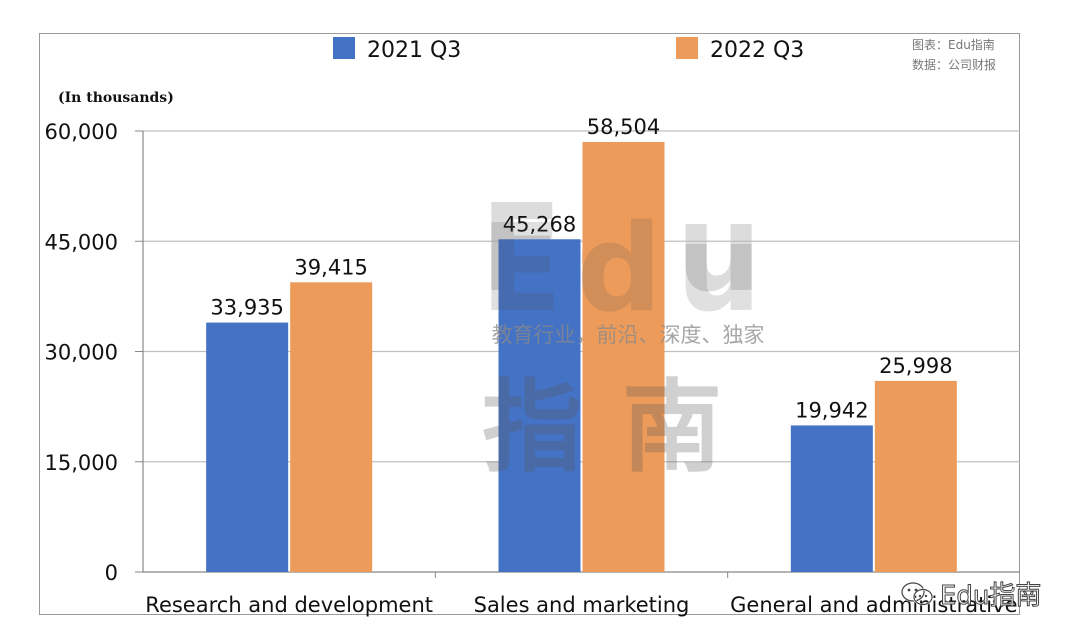 The height and width of the screenshot is (635, 1080). What do you see at coordinates (111, 573) in the screenshot?
I see `y-tick-label: 0` at bounding box center [111, 573].